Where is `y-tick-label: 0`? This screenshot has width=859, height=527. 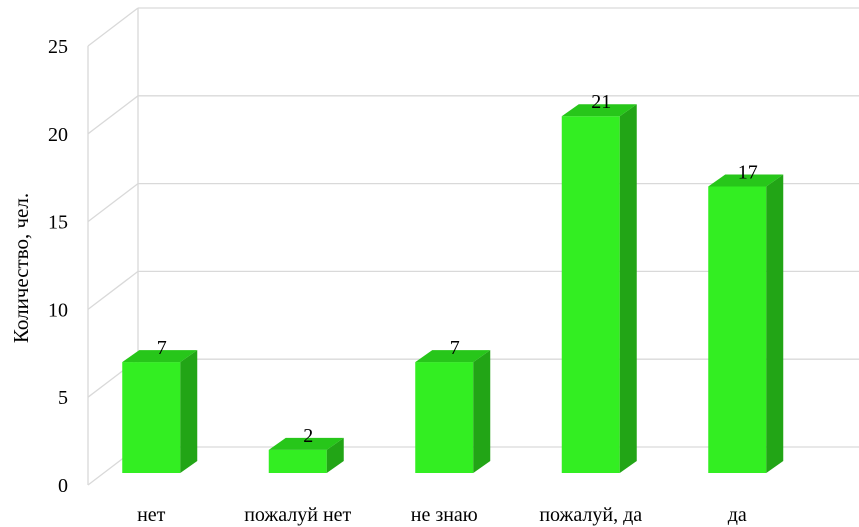 y-tick-label: 0 is located at coordinates (63, 486).